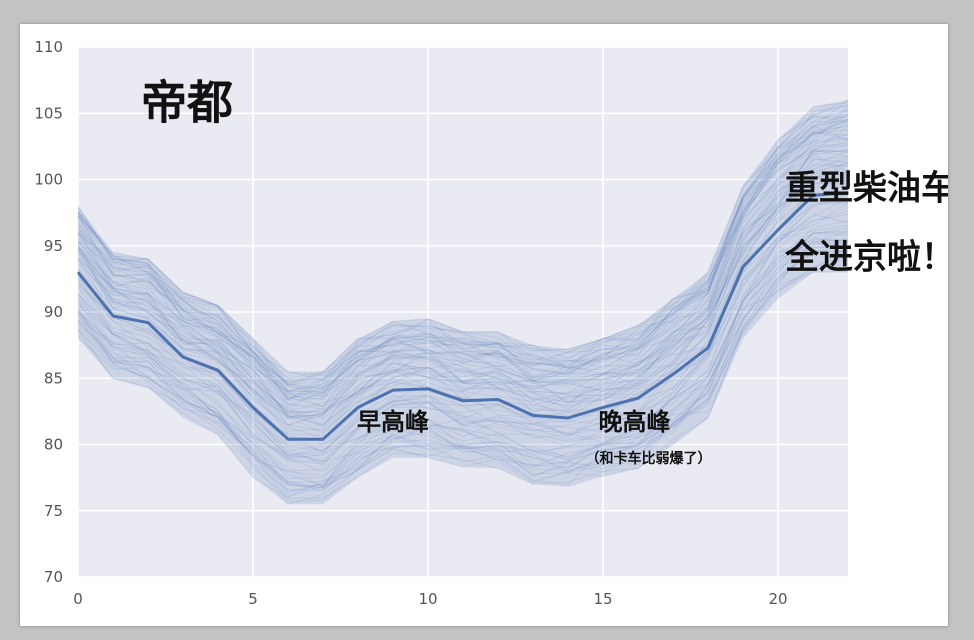 This screenshot has width=974, height=640. I want to click on x-axis-ticks: 0 5 10 15 20, so click(430, 599).